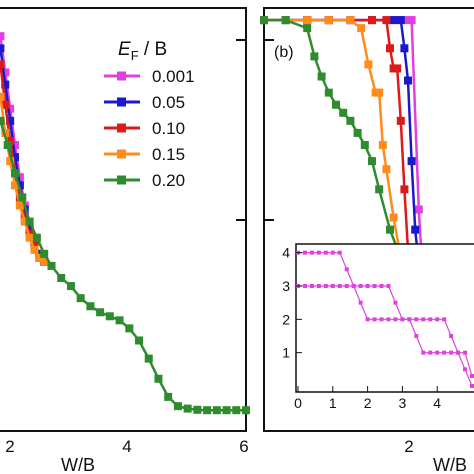 This screenshot has width=474, height=474. Describe the element at coordinates (126, 446) in the screenshot. I see `panel-a-xtick-label: 4` at that location.